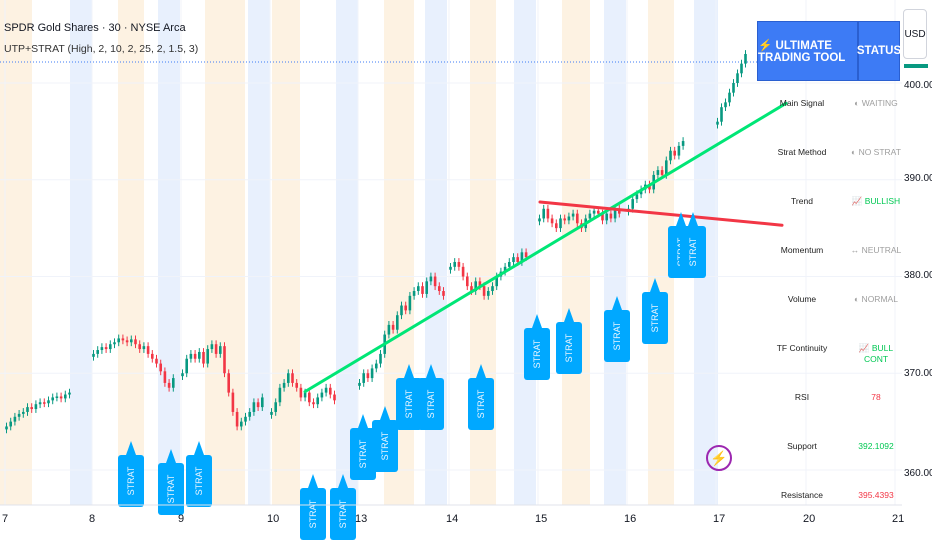 This screenshot has height=550, width=932. Describe the element at coordinates (361, 519) in the screenshot. I see `x-axis-label: 13` at that location.